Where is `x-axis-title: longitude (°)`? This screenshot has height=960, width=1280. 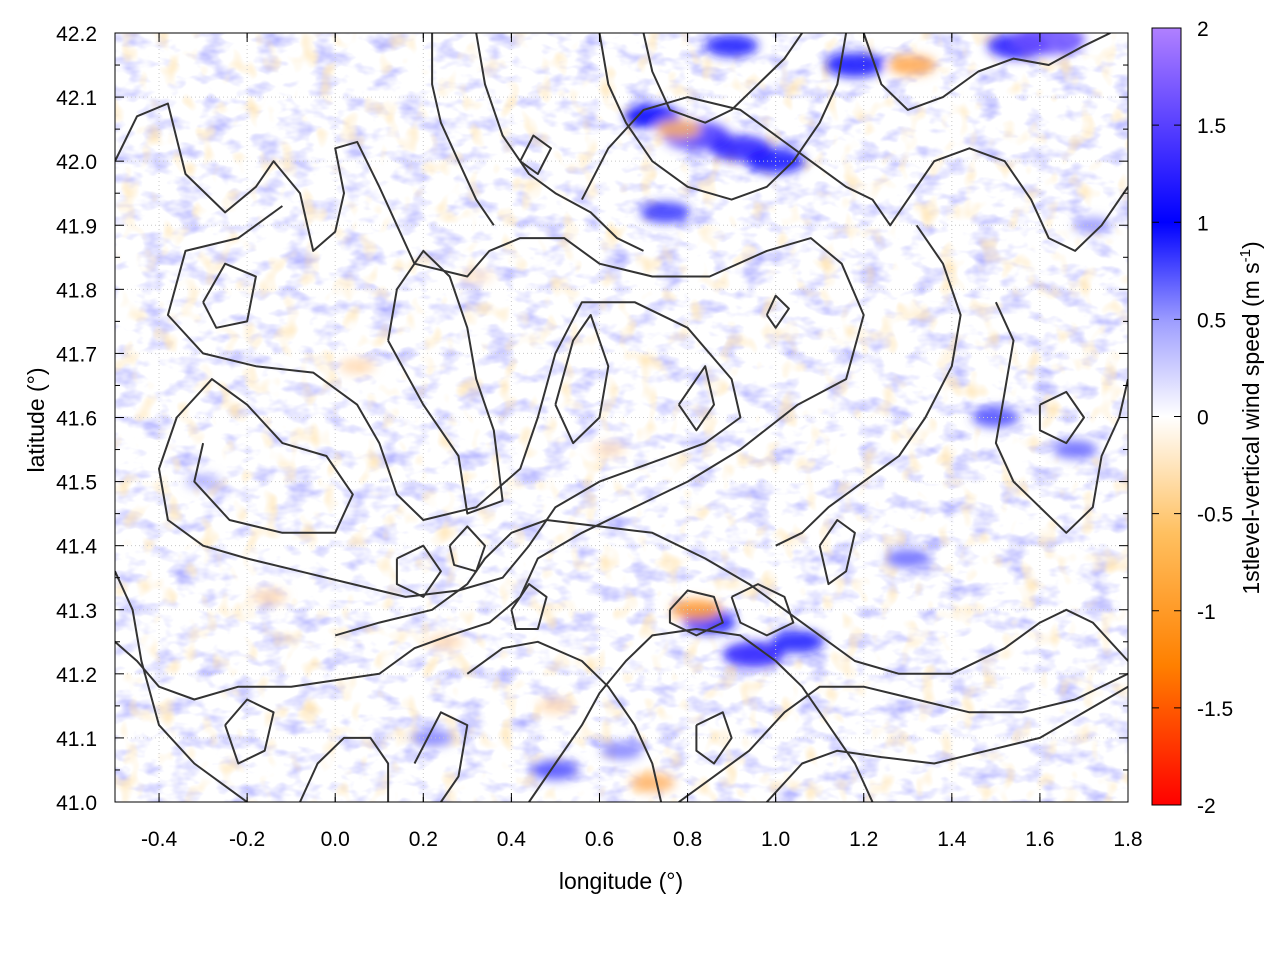
x-axis-title: longitude (°) is located at coordinates (621, 881).